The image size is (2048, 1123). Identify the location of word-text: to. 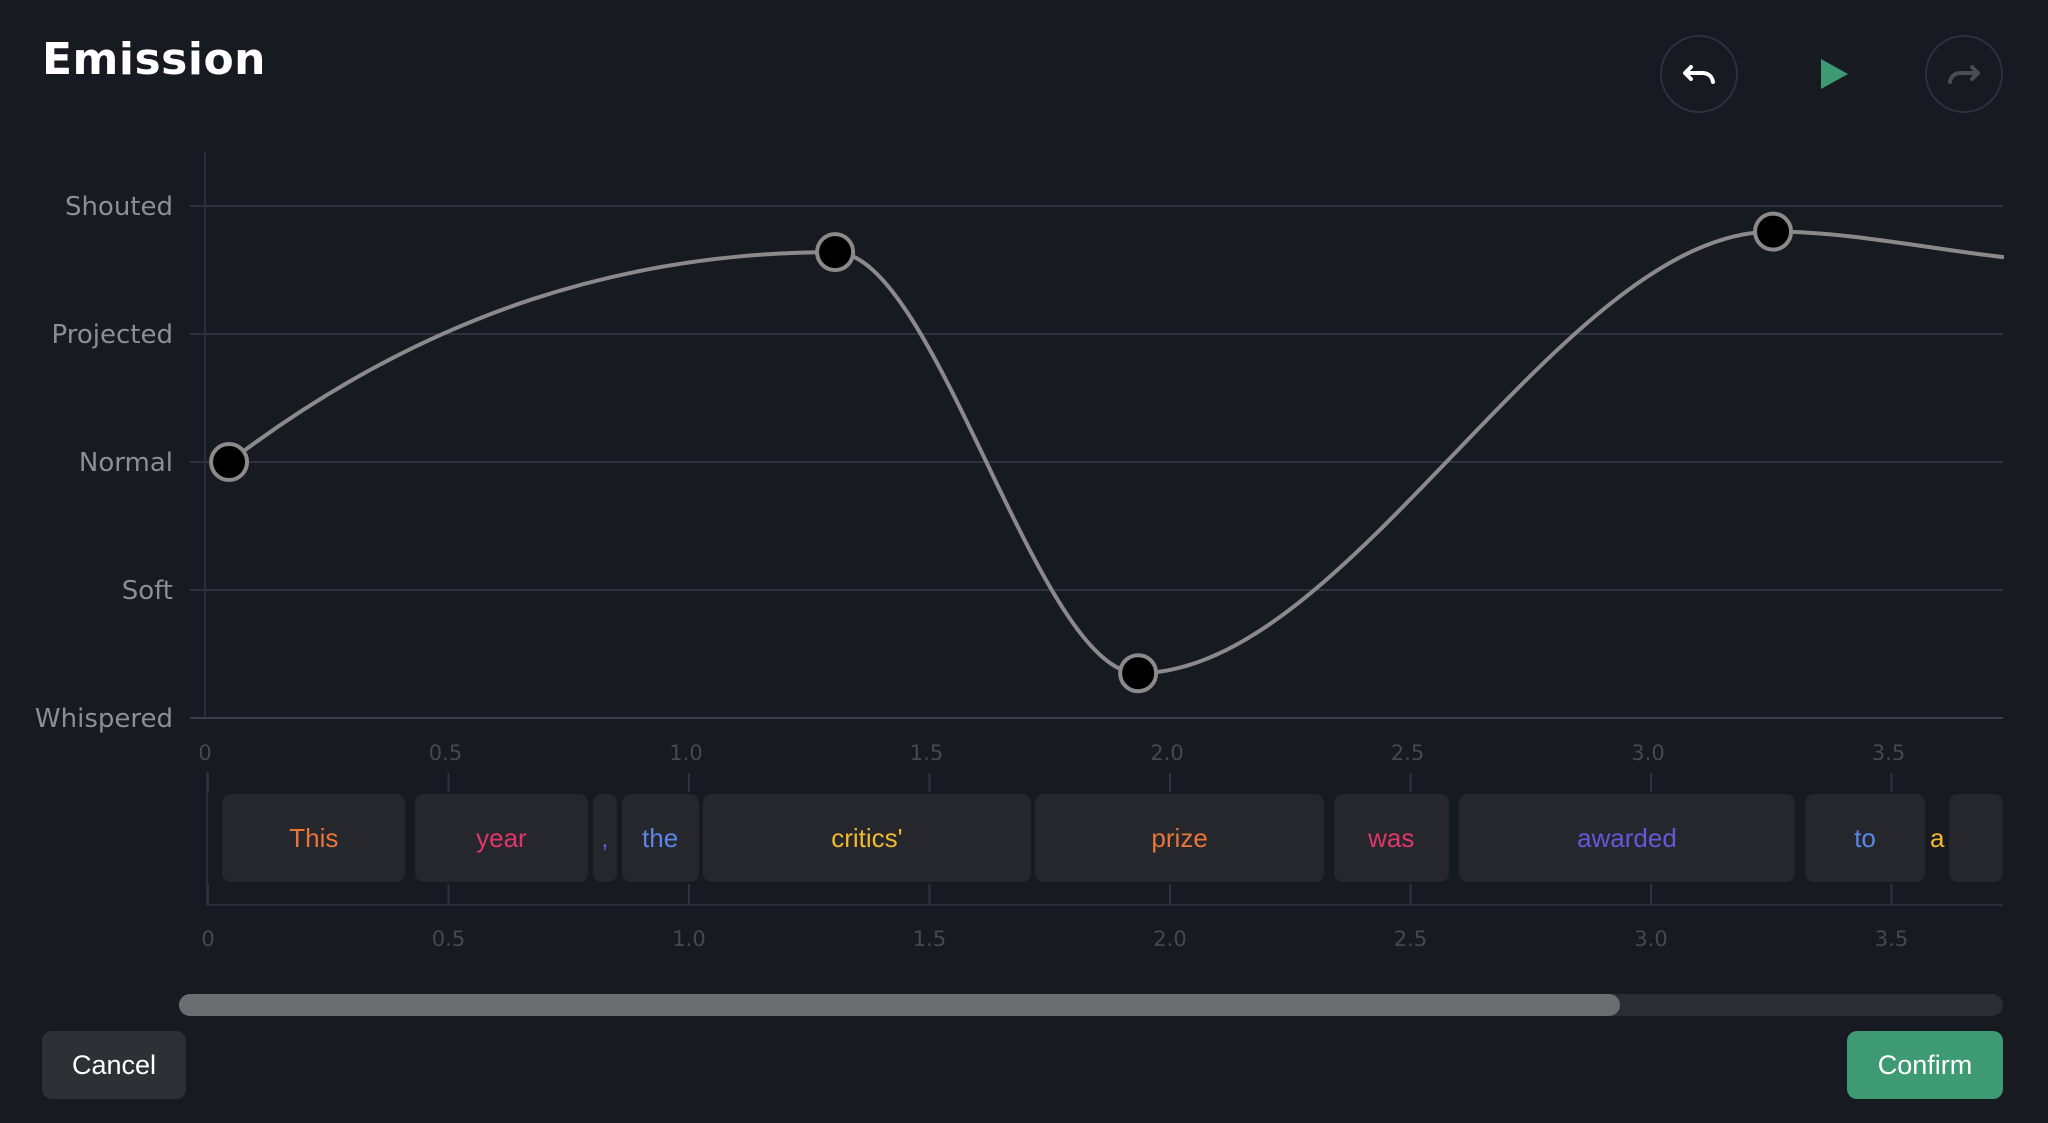
(1865, 838).